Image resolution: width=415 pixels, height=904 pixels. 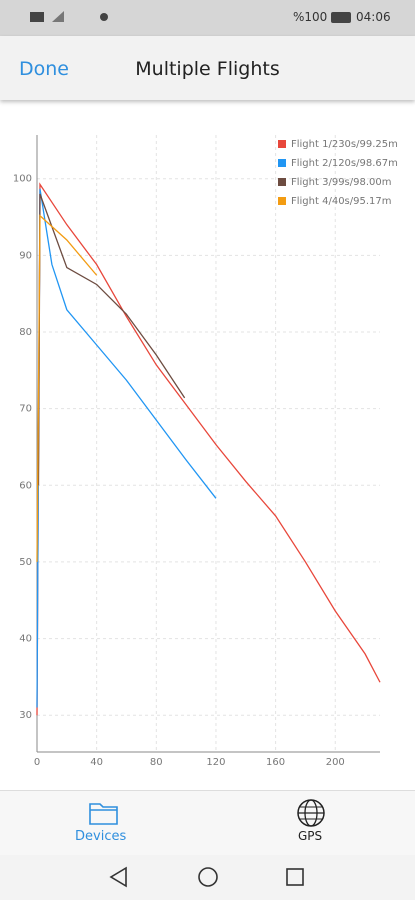 I want to click on gps-icon, so click(x=311, y=813).